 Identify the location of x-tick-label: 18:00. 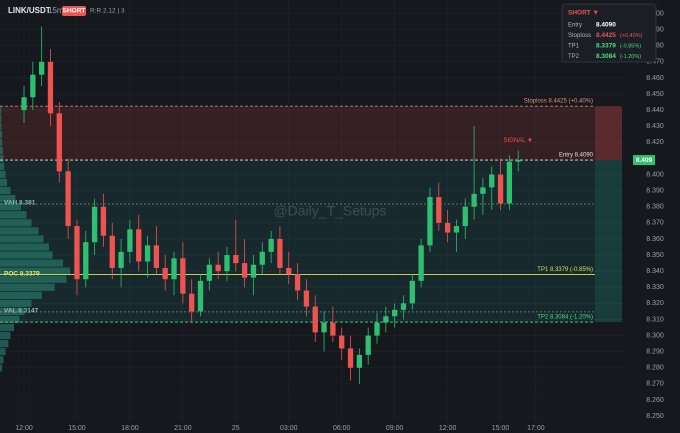
(130, 428).